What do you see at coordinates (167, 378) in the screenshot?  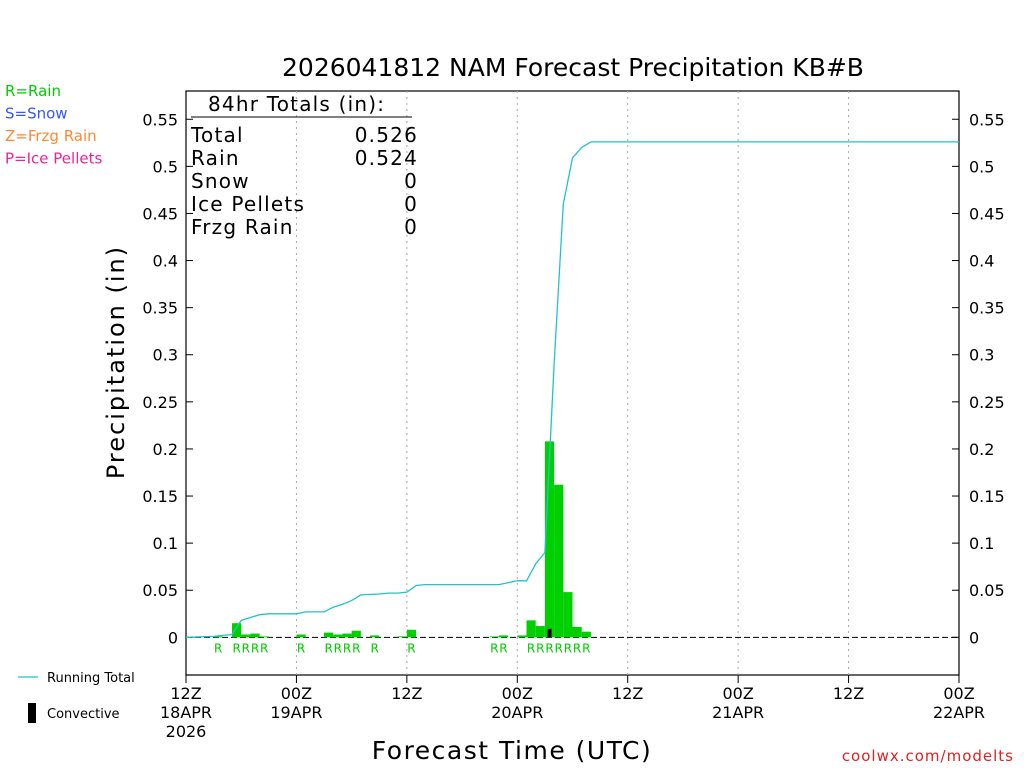 I see `y-axis-left: 0 0.05 0.1 0.15 0.2 0.25 0.3 0.35 0.4 0.45 0.5 0.55` at bounding box center [167, 378].